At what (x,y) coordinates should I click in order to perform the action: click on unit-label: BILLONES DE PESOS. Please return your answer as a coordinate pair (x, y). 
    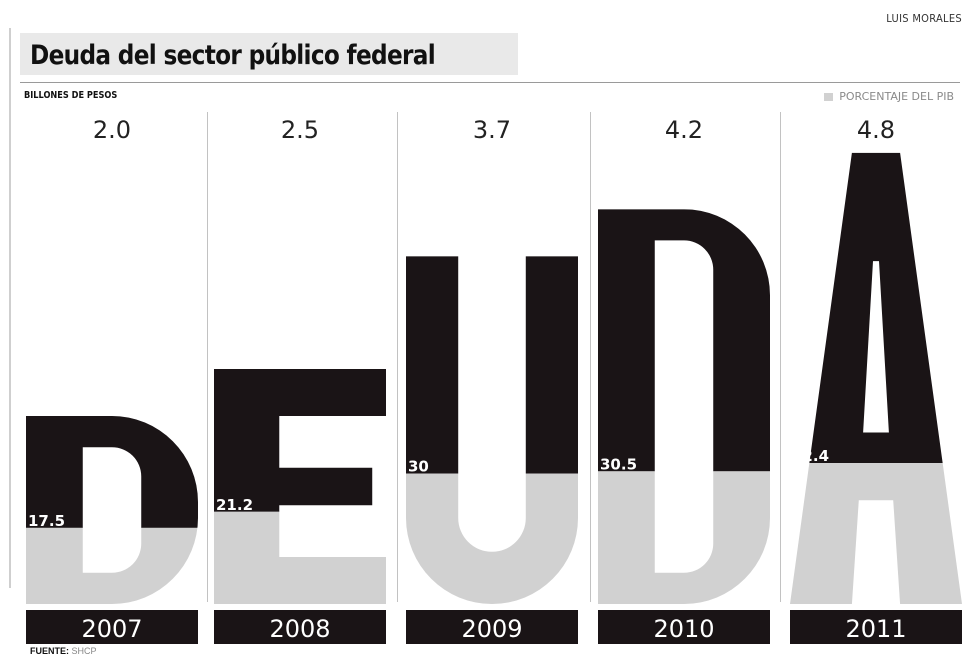
    Looking at the image, I should click on (71, 95).